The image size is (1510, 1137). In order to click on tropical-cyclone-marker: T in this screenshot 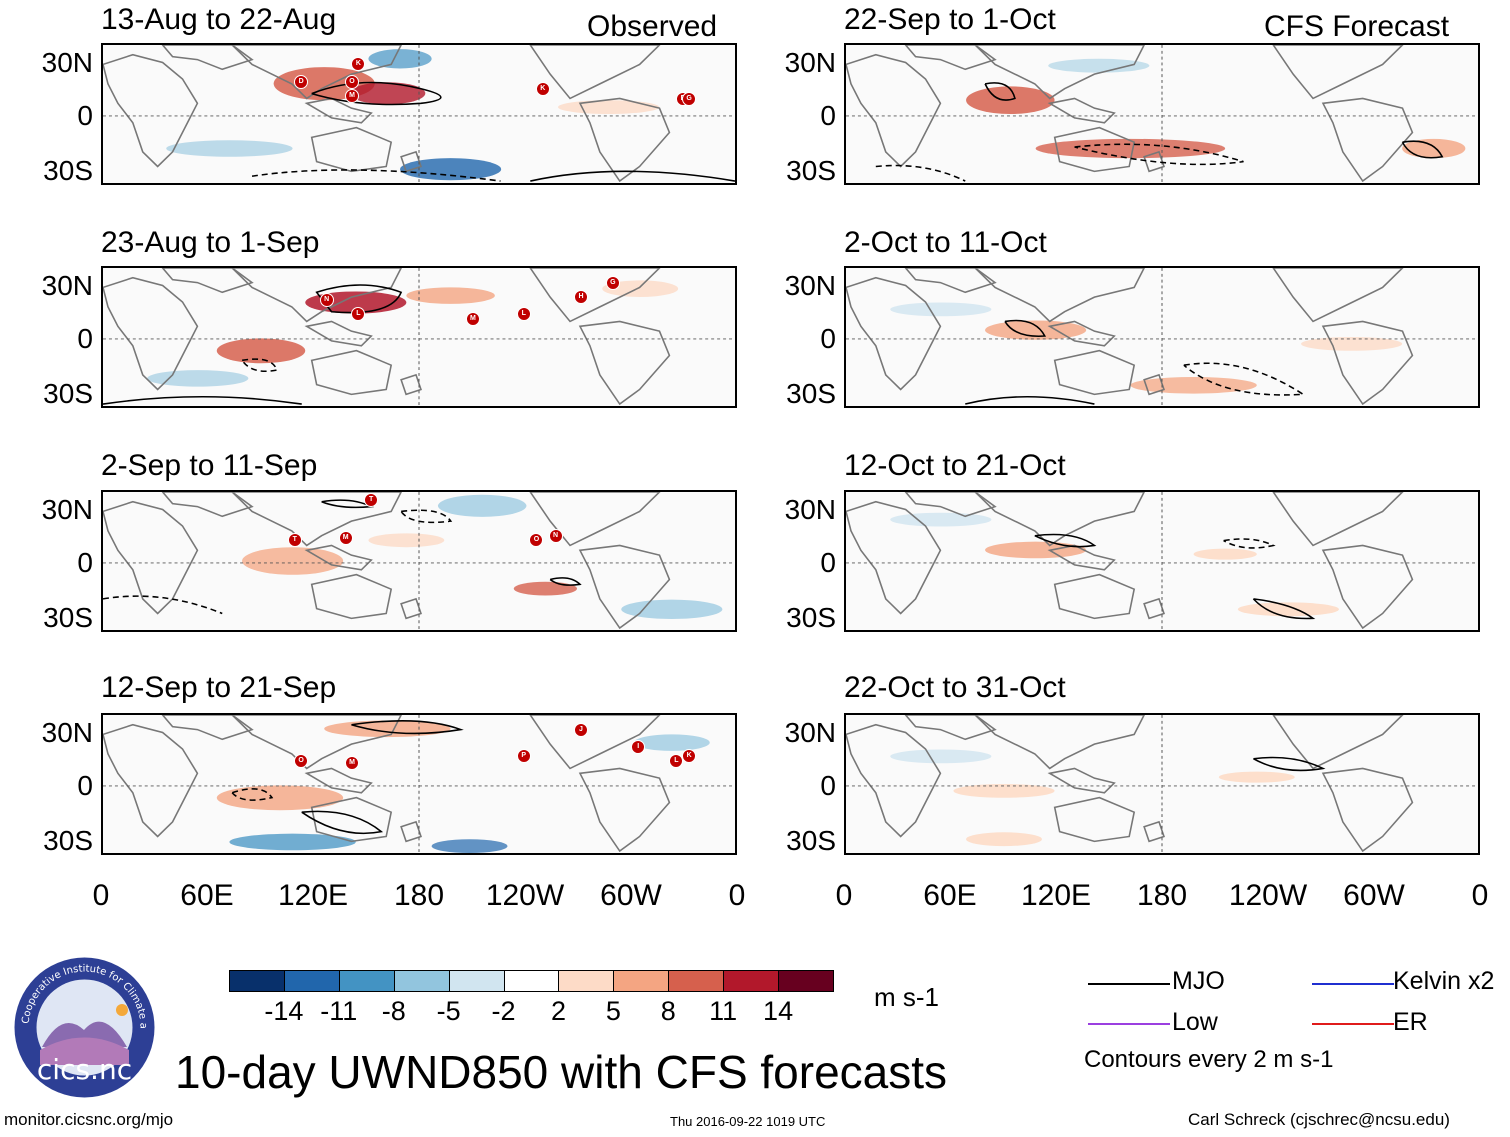, I will do `click(294, 539)`.